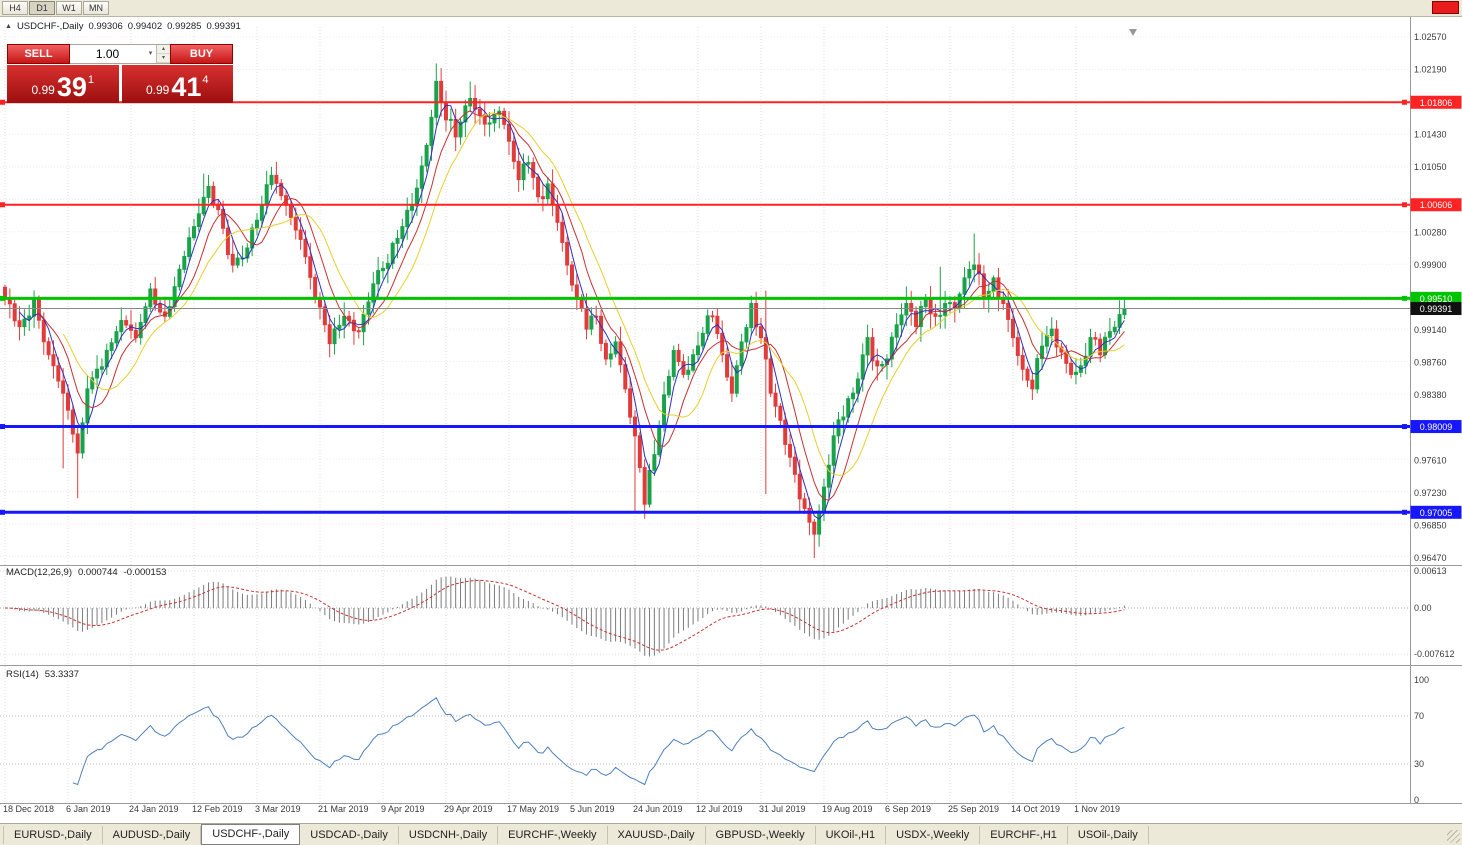 The image size is (1462, 845). I want to click on volume-control: 1.00 ▾ ▴ ▾, so click(120, 54).